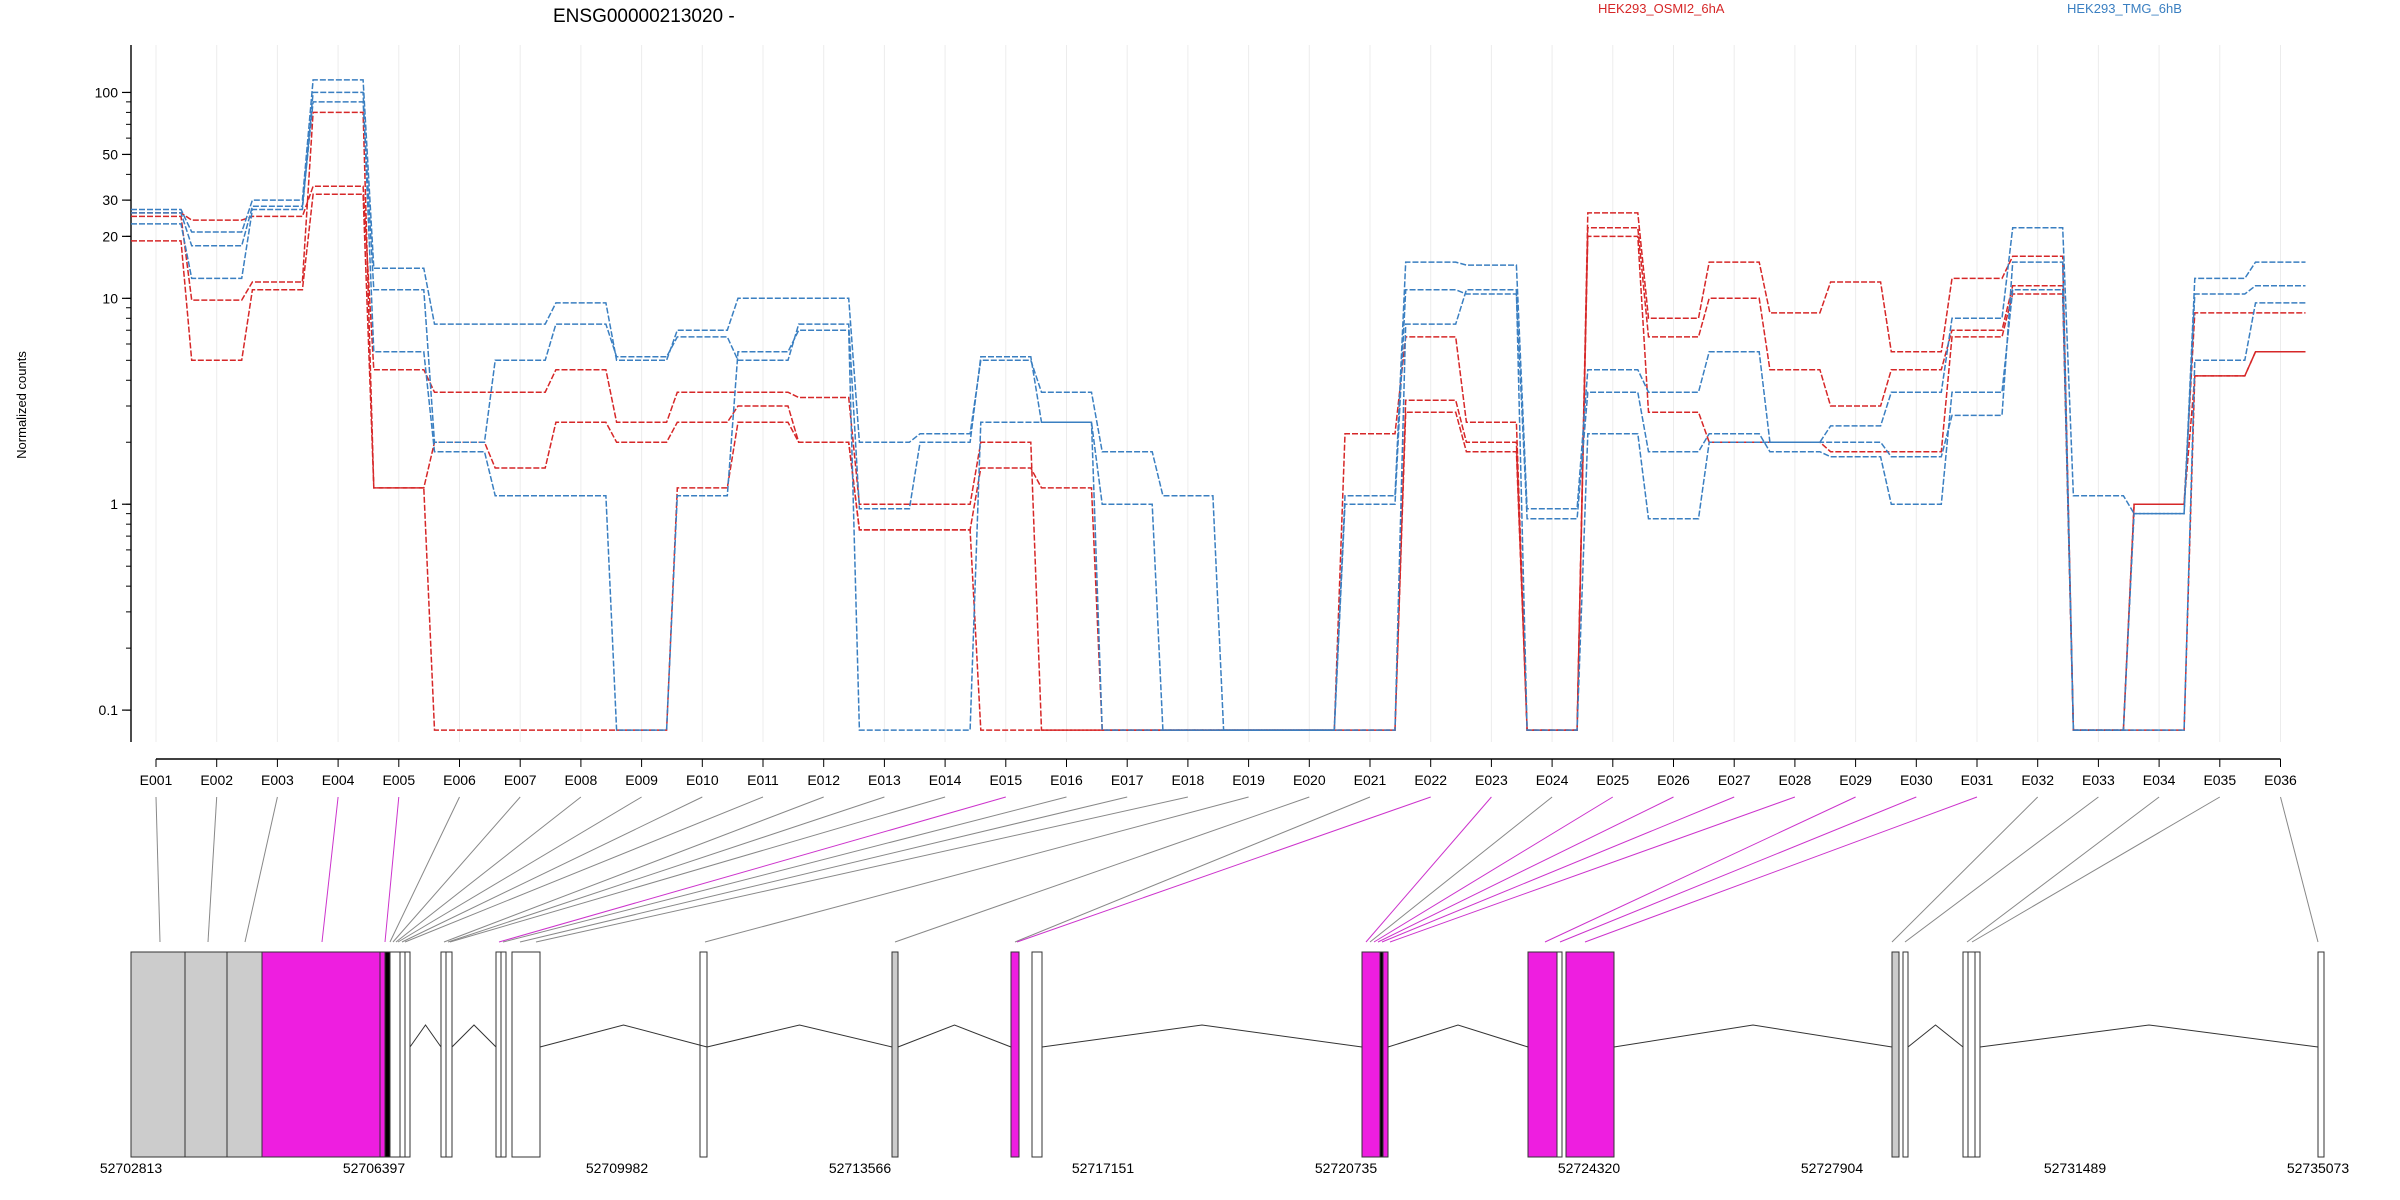 The image size is (2400, 1200). What do you see at coordinates (398, 780) in the screenshot?
I see `x-tick-label: E005` at bounding box center [398, 780].